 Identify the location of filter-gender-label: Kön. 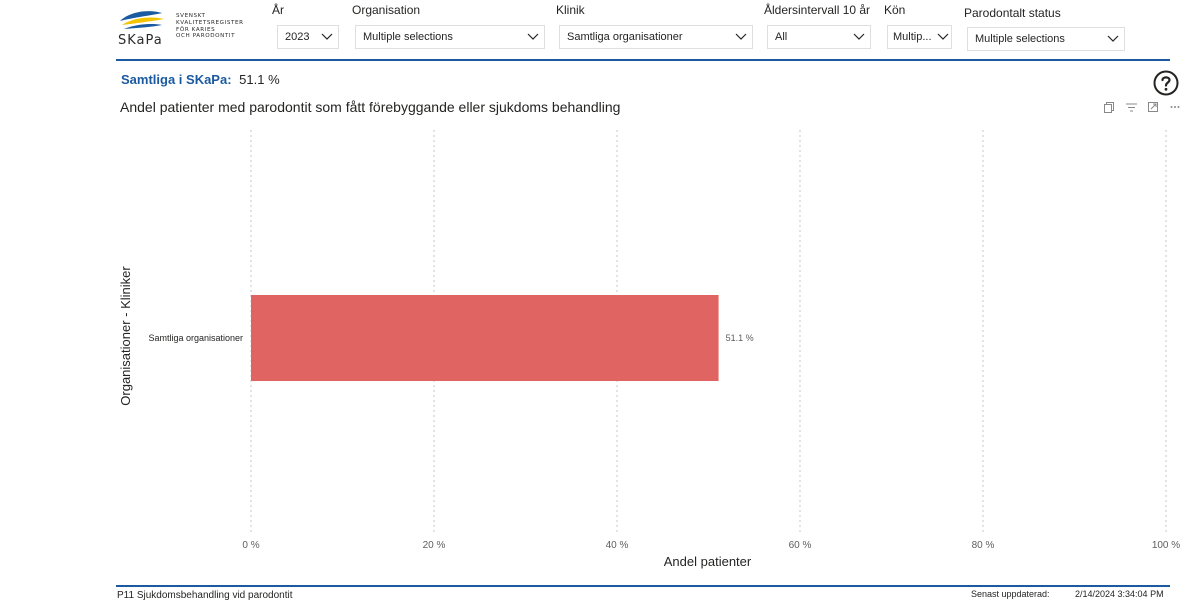
(895, 10).